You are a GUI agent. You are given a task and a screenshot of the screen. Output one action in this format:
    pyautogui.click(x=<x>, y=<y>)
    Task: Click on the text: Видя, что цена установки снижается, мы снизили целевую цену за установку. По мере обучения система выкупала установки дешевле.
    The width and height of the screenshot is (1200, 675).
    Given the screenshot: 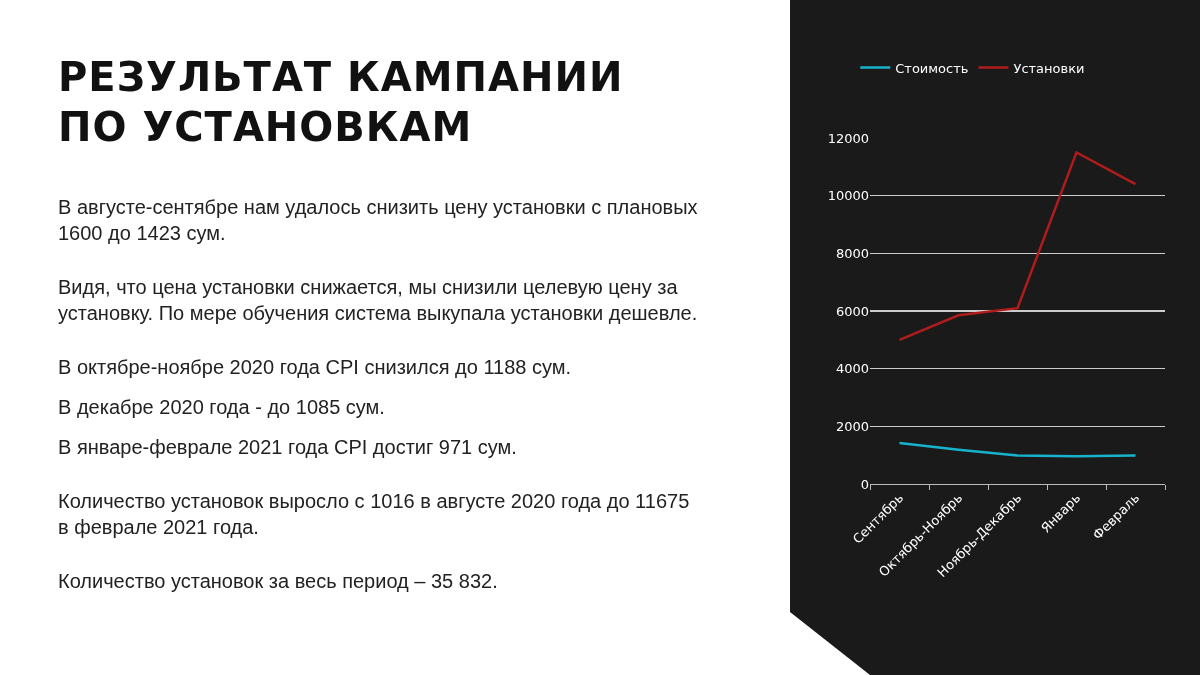 What is the action you would take?
    pyautogui.click(x=378, y=300)
    